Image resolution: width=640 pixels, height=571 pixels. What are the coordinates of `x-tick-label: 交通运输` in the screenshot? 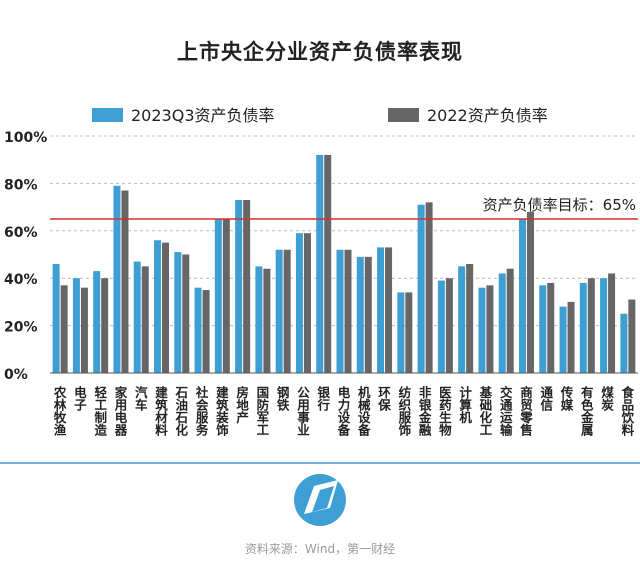 It's located at (505, 411).